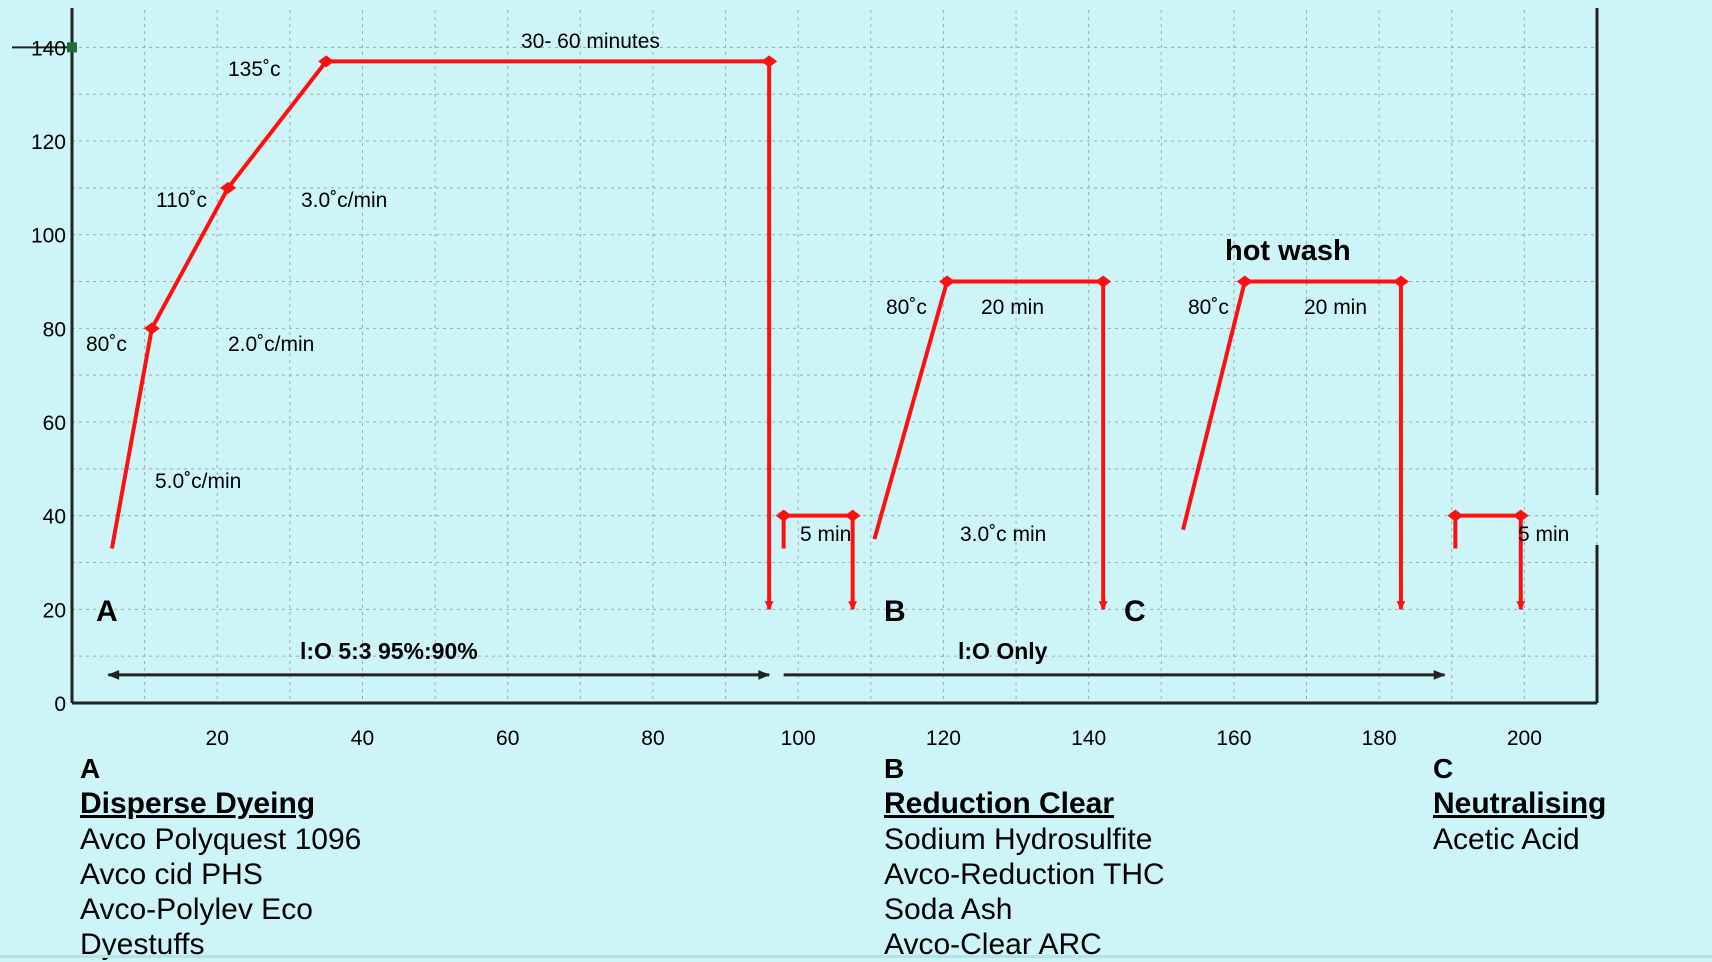  Describe the element at coordinates (1003, 651) in the screenshot. I see `label-lo-only: l:O Only` at that location.